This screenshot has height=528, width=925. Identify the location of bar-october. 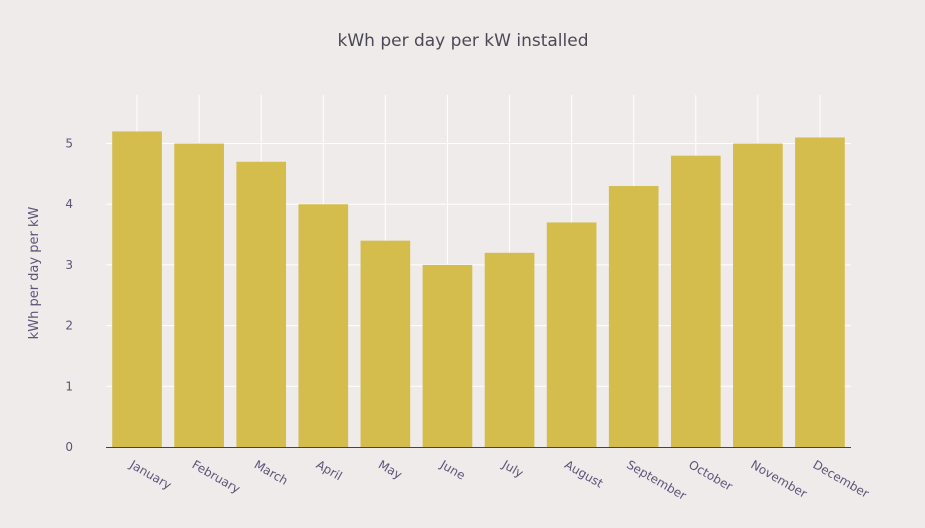
(695, 301).